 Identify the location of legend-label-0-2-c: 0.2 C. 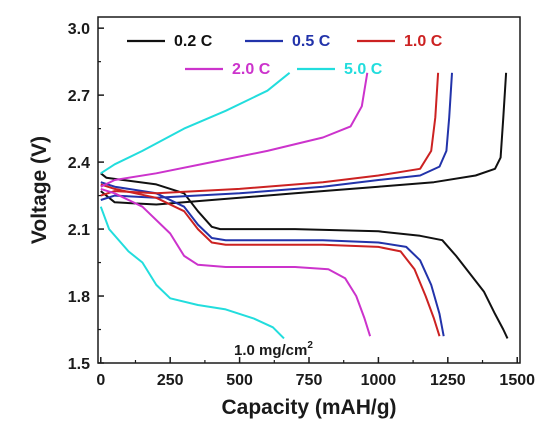
(193, 41).